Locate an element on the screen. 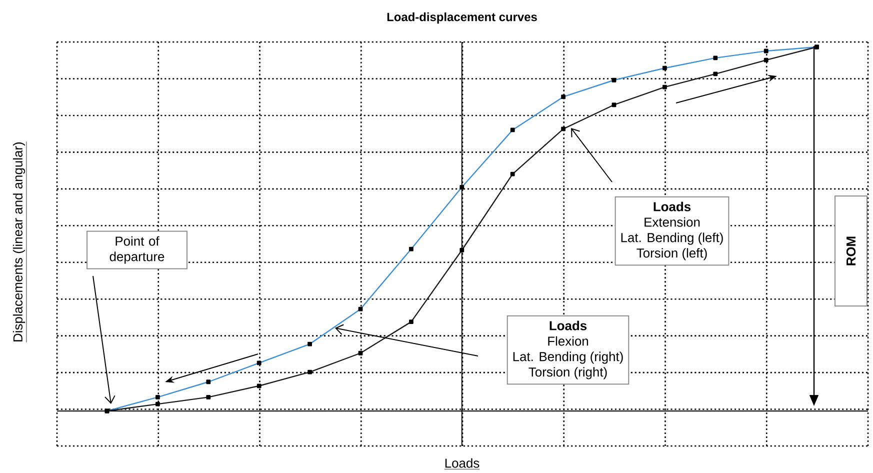 Image resolution: width=873 pixels, height=473 pixels. chart-title: Load-displacement curves is located at coordinates (462, 18).